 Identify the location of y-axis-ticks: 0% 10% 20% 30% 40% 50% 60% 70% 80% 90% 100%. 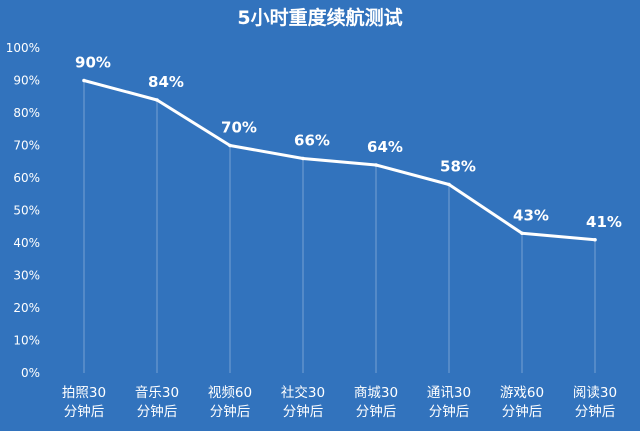
(23, 210).